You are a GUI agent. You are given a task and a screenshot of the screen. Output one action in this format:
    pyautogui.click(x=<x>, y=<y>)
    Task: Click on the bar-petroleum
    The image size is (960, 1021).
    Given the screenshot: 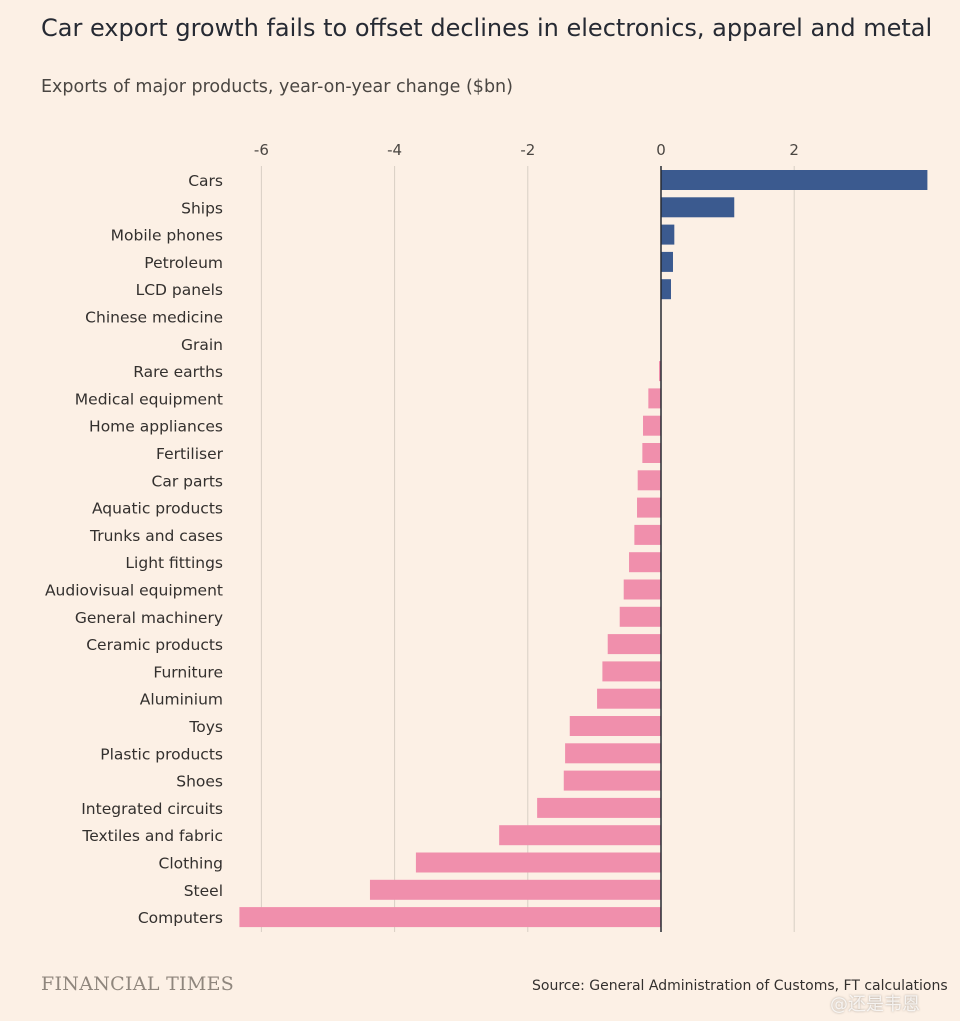 What is the action you would take?
    pyautogui.click(x=667, y=261)
    